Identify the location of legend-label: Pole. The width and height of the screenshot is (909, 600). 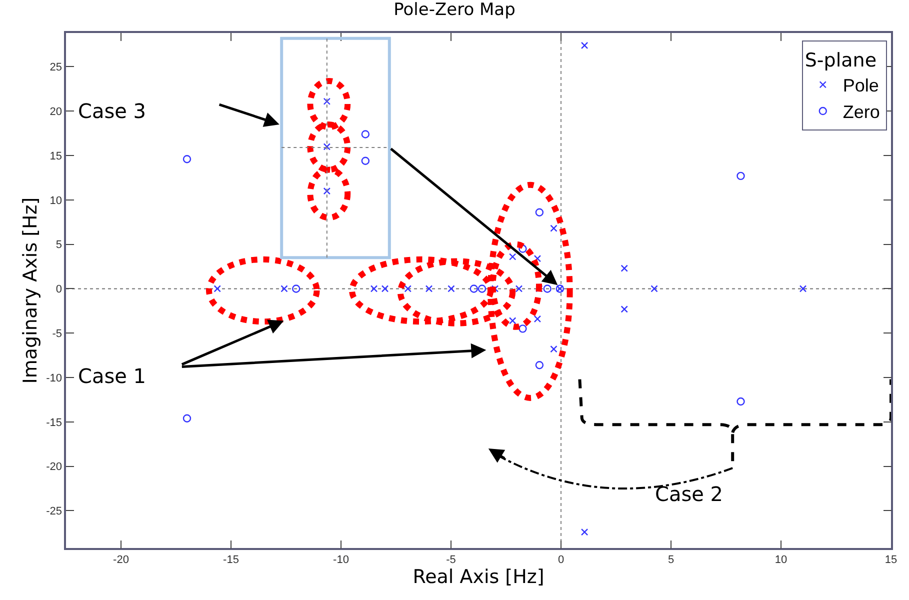
(860, 86).